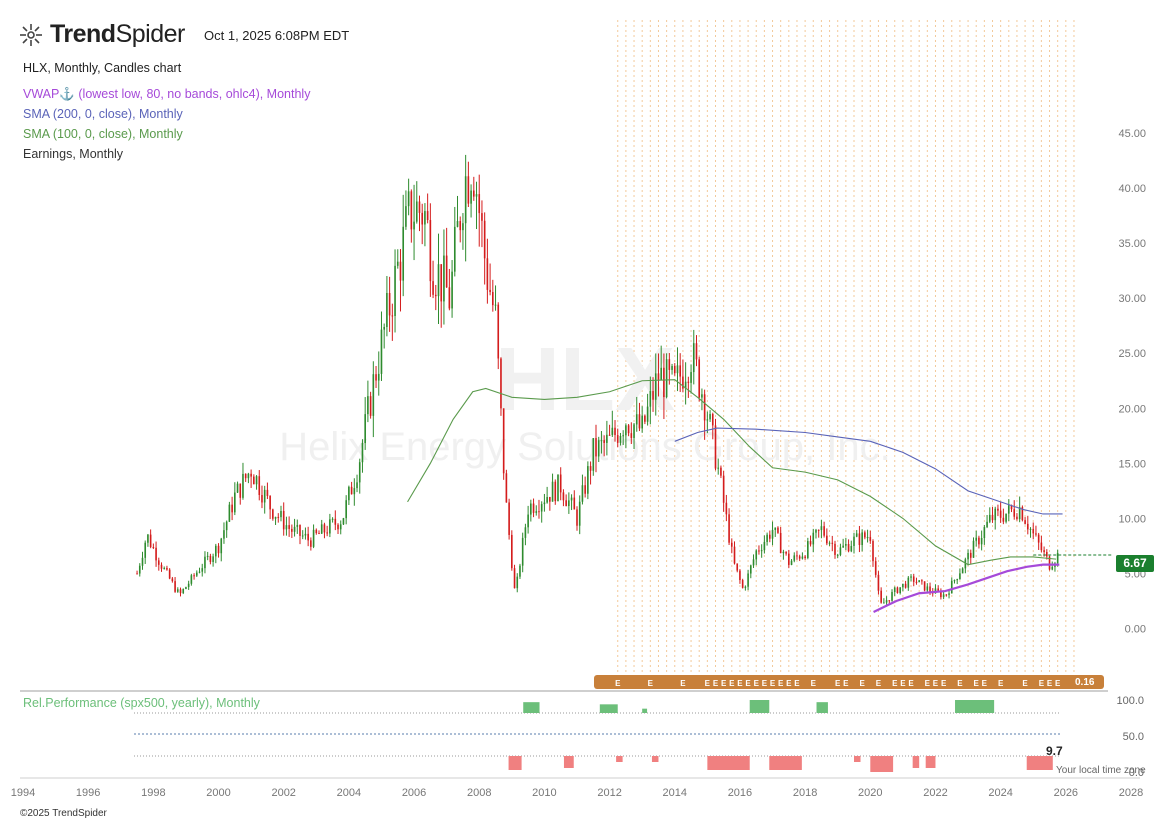  Describe the element at coordinates (102, 68) in the screenshot. I see `chart-title: HLX, Monthly, Candles chart` at that location.